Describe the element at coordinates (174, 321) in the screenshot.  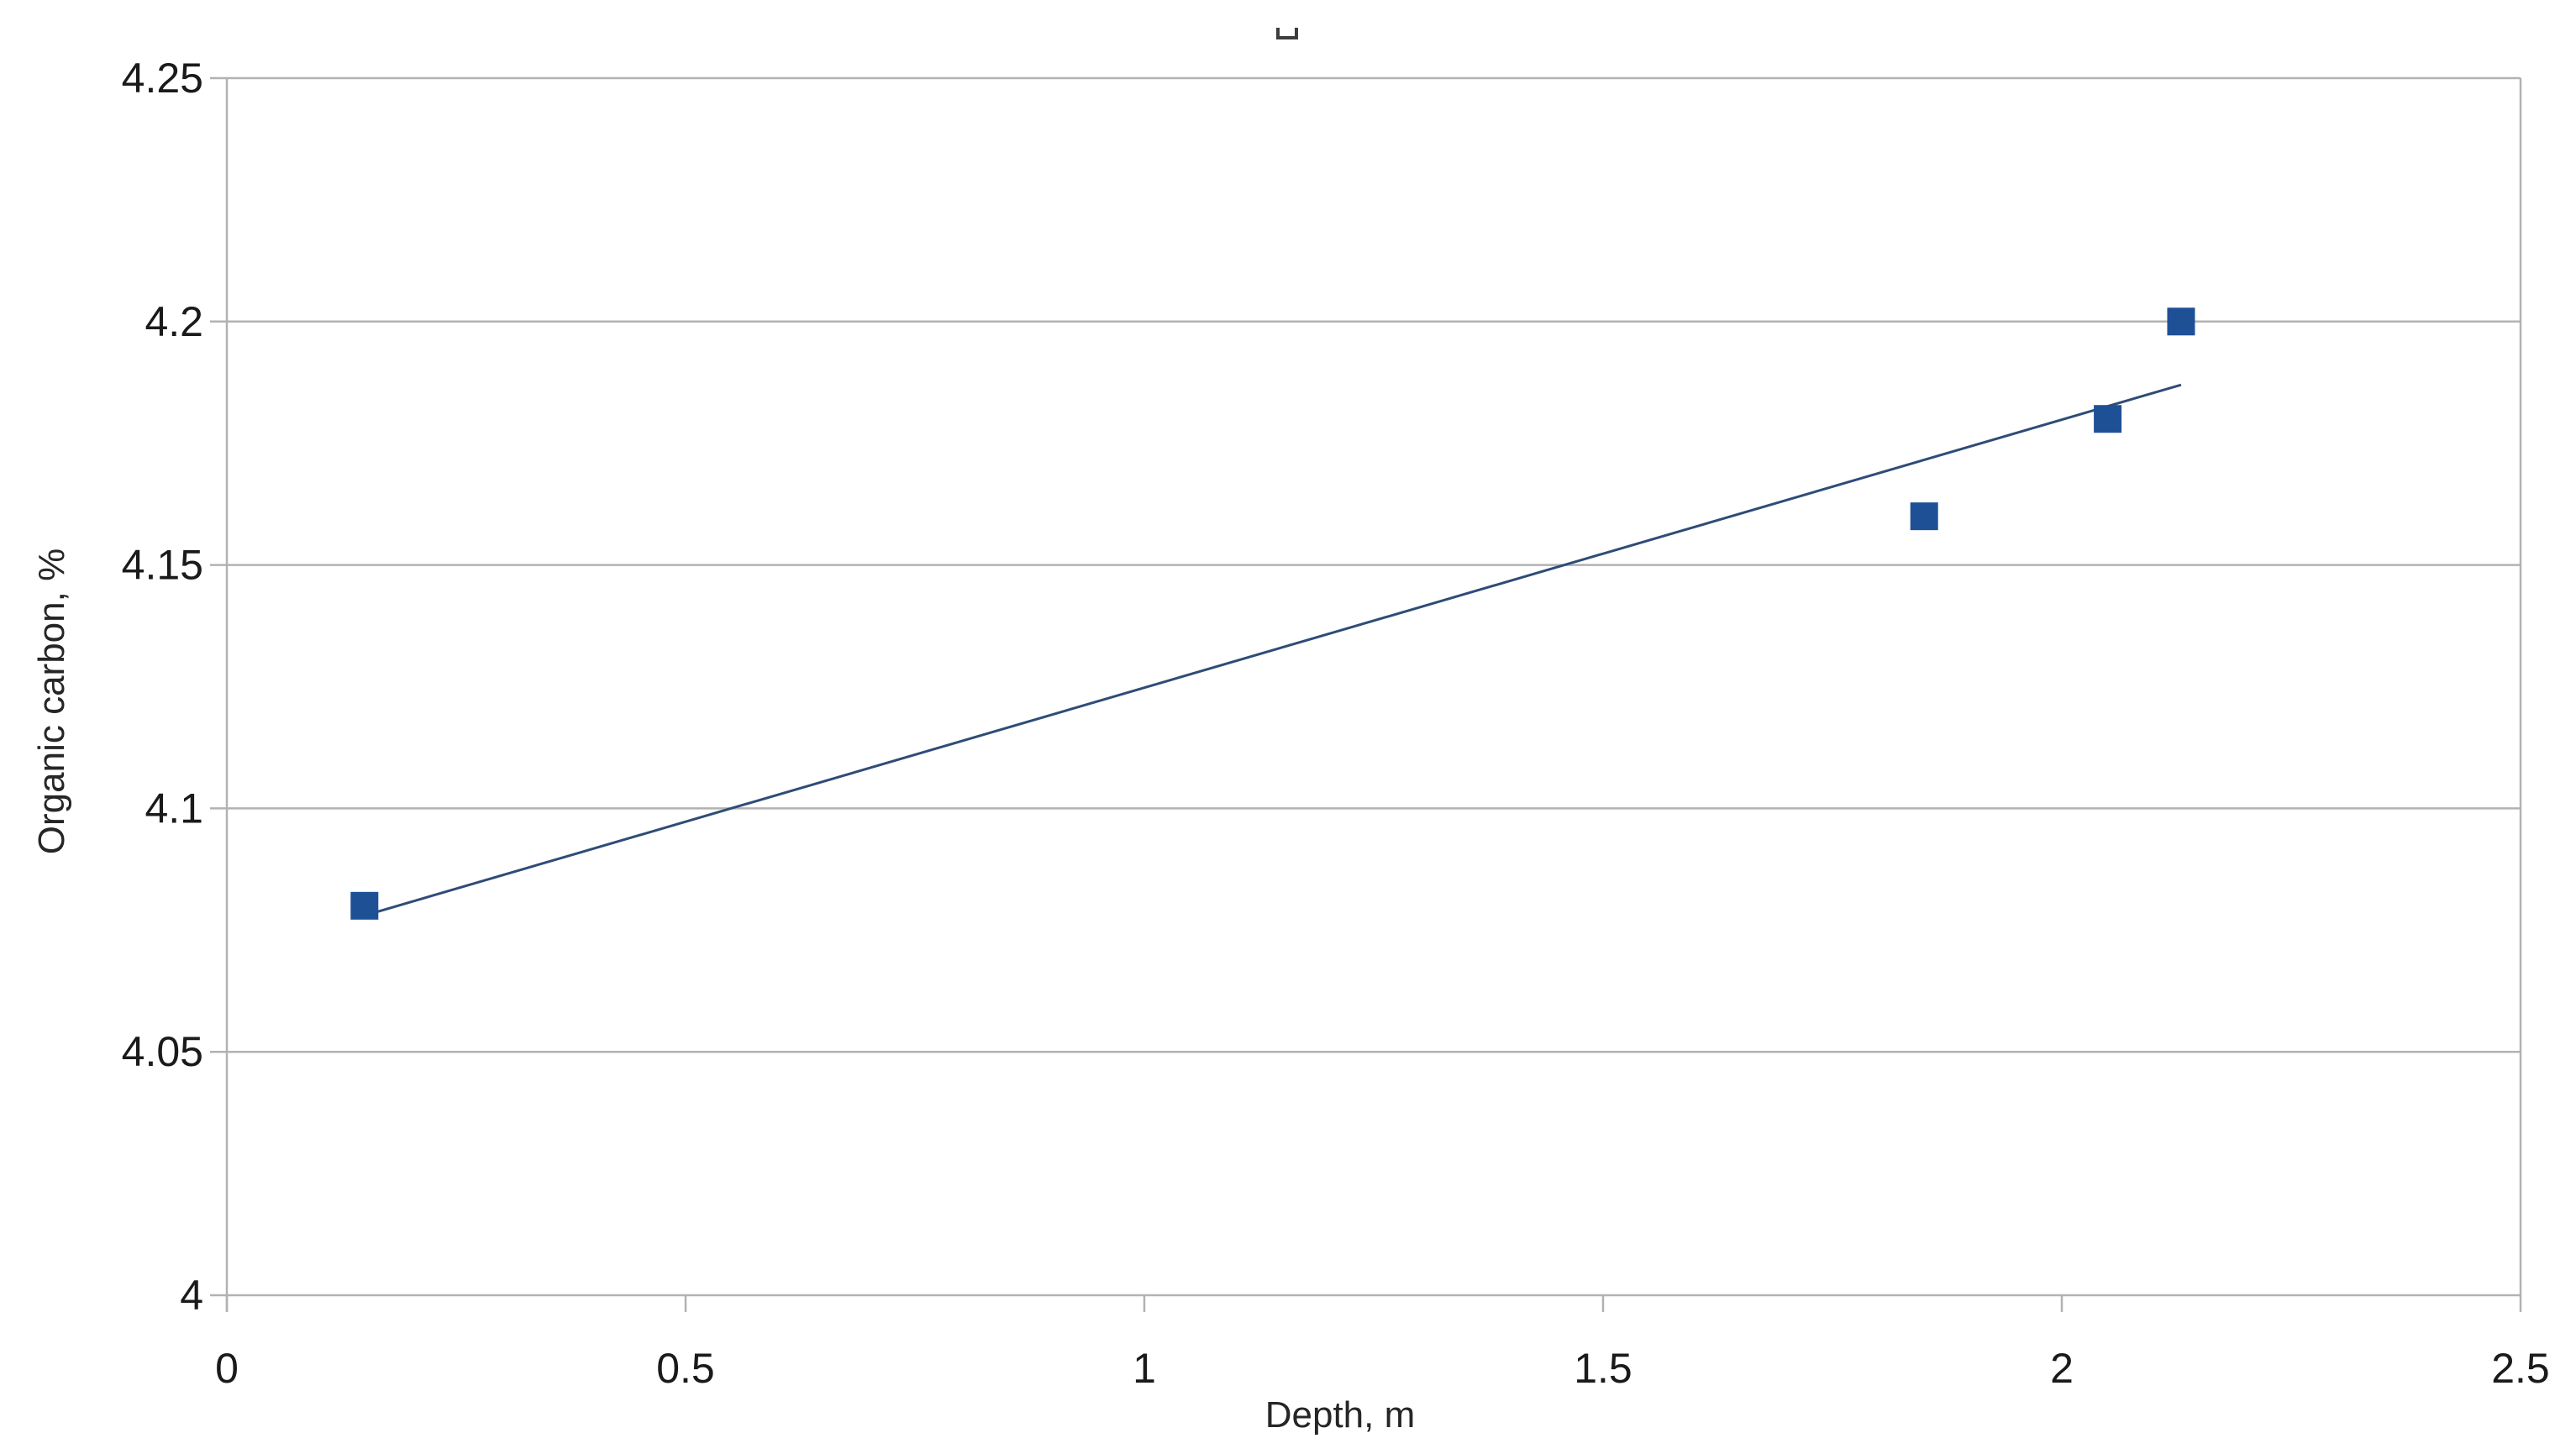
I see `y-tick-label: 4.2` at that location.